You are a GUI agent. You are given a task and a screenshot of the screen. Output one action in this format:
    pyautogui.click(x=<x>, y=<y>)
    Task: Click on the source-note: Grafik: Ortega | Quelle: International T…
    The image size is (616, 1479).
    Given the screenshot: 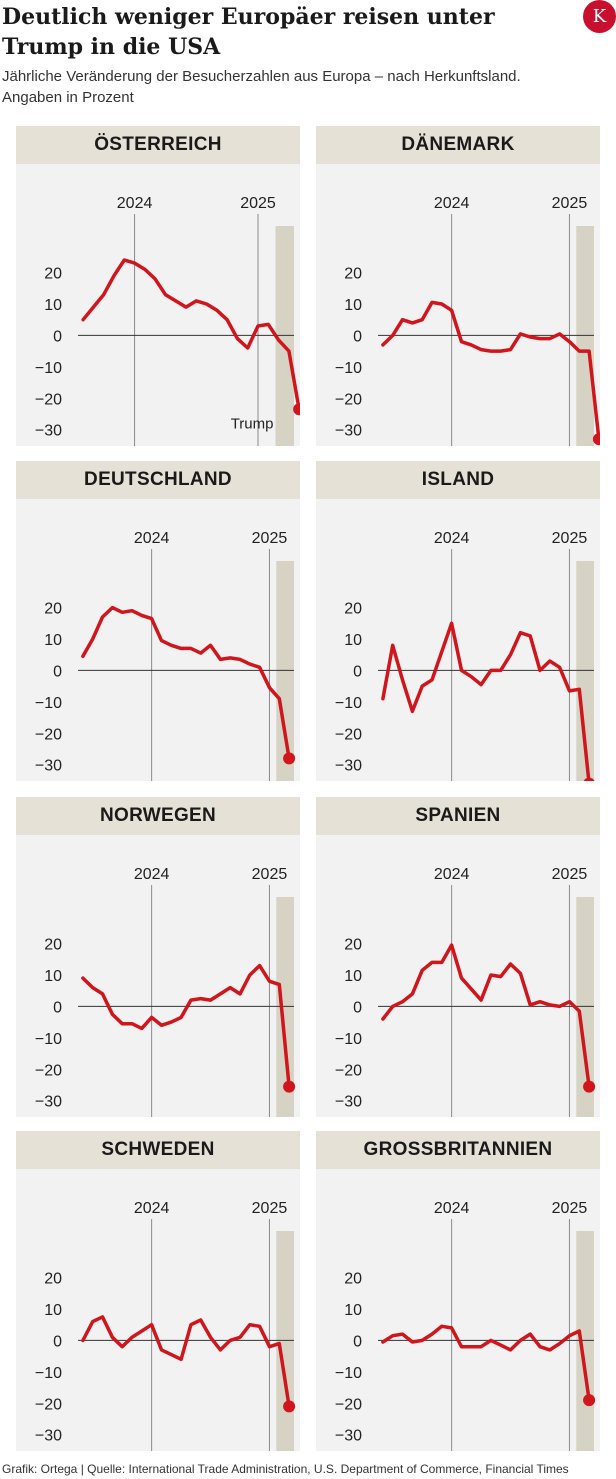 What is the action you would take?
    pyautogui.click(x=285, y=1469)
    